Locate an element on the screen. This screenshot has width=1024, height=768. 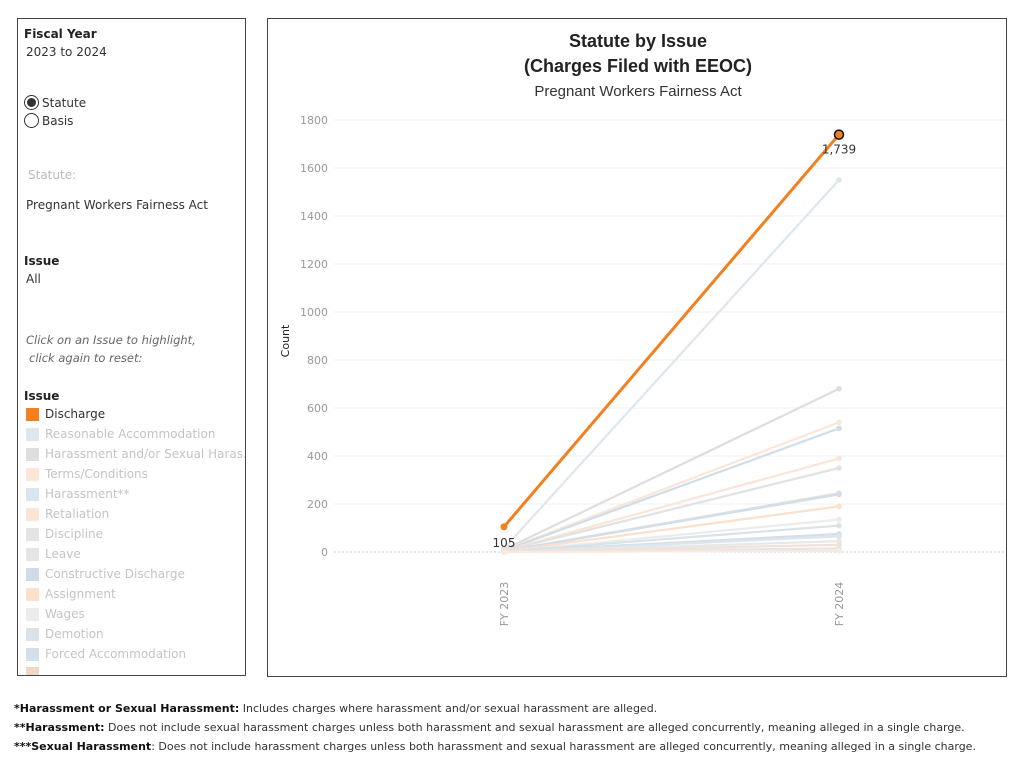
legend-item: Assignment is located at coordinates (71, 594).